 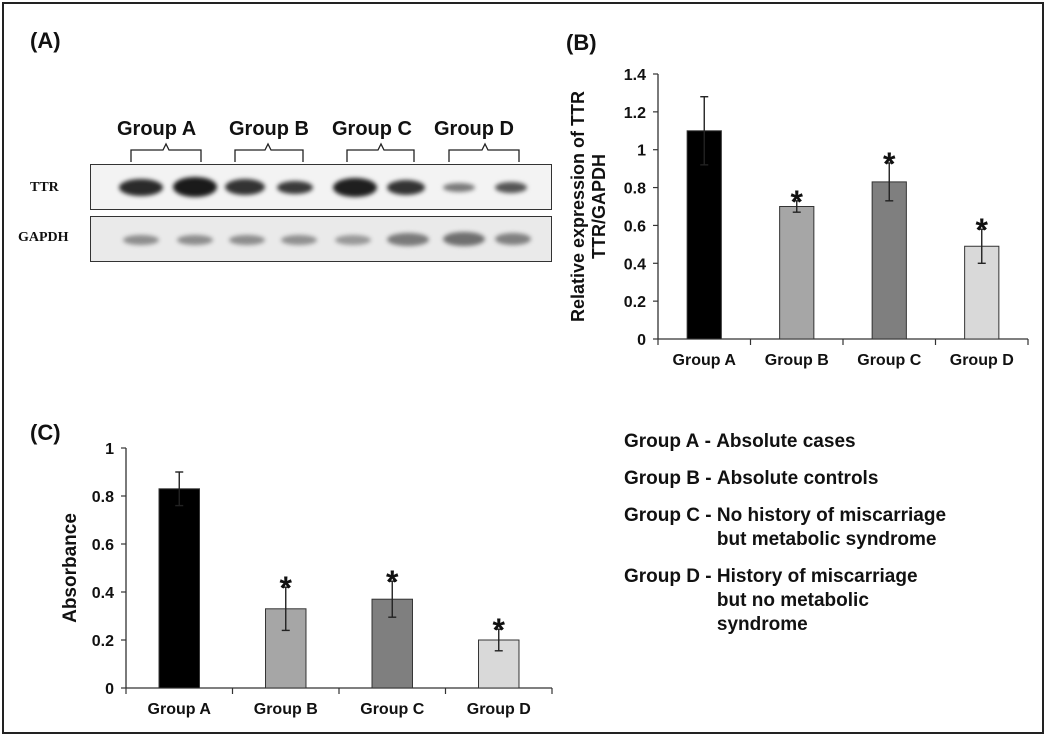 I want to click on group-brackets, so click(x=325, y=152).